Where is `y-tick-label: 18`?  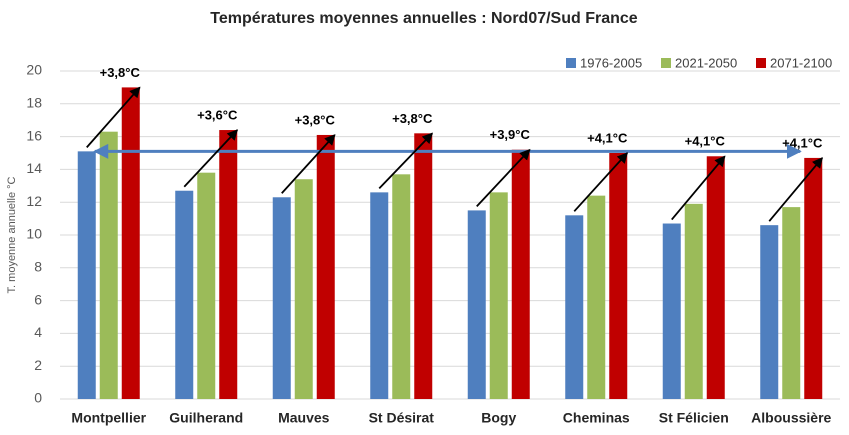
y-tick-label: 18 is located at coordinates (34, 103).